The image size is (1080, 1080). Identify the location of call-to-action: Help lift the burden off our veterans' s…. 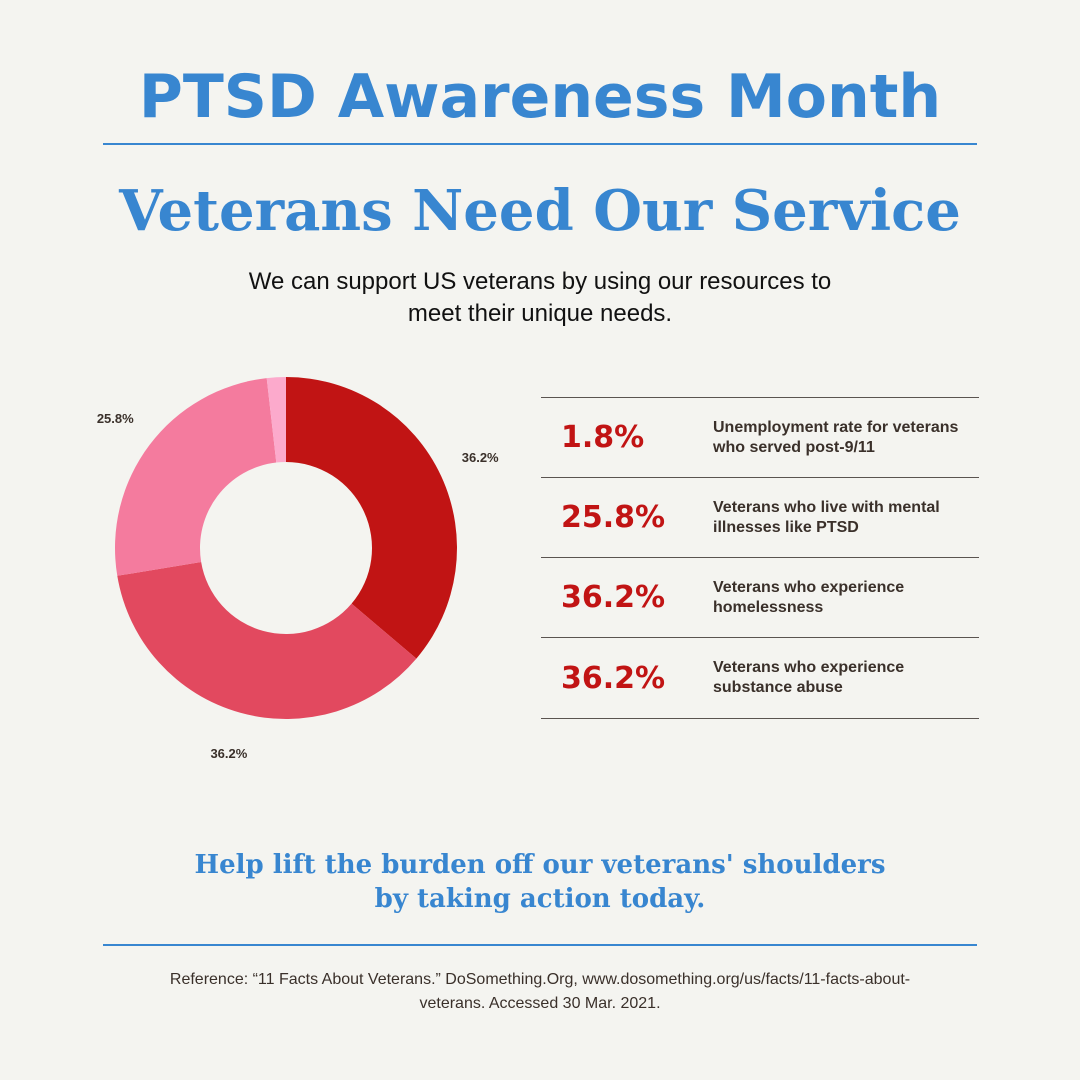
(540, 882).